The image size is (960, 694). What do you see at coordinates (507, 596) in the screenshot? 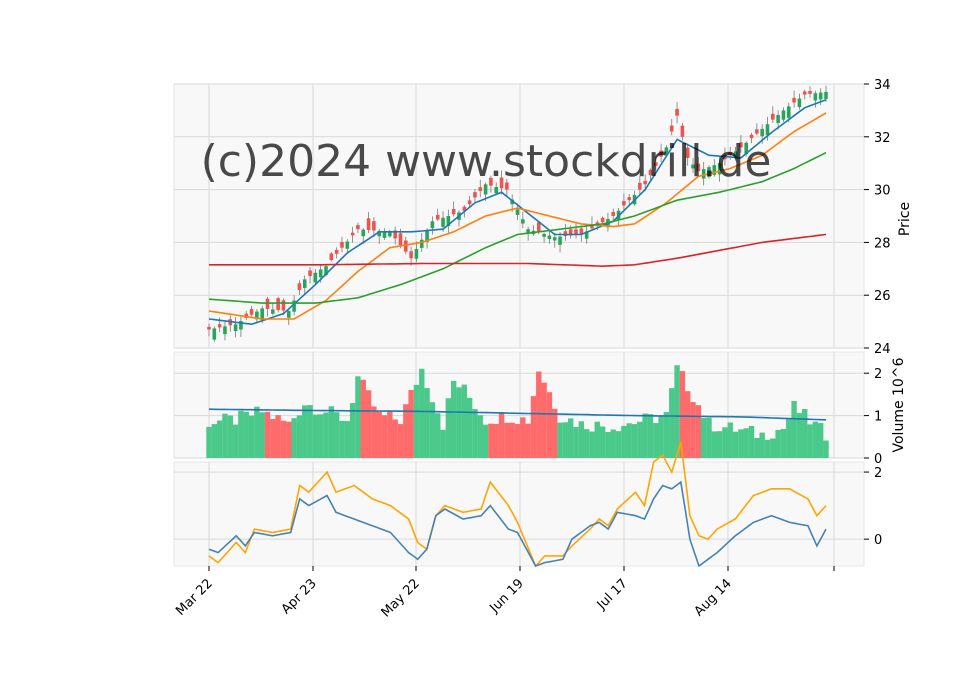
I see `x-tick-label: Jun 19` at bounding box center [507, 596].